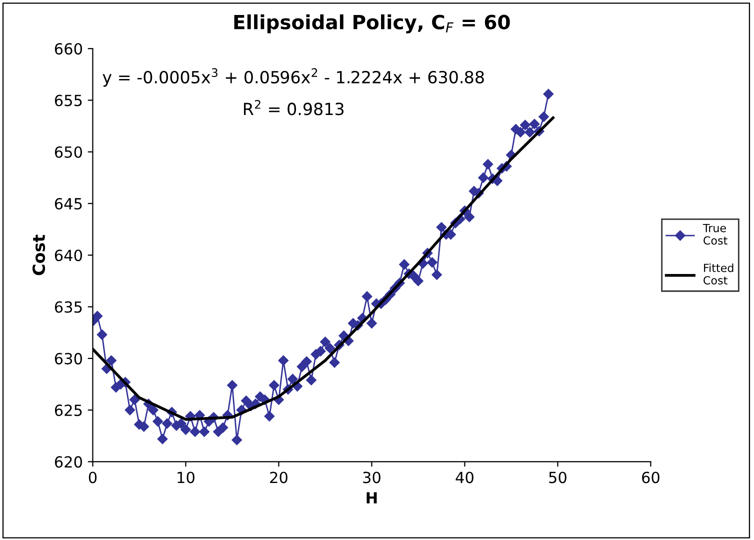 This screenshot has width=754, height=540. Describe the element at coordinates (68, 410) in the screenshot. I see `y-tick-label: 625` at that location.